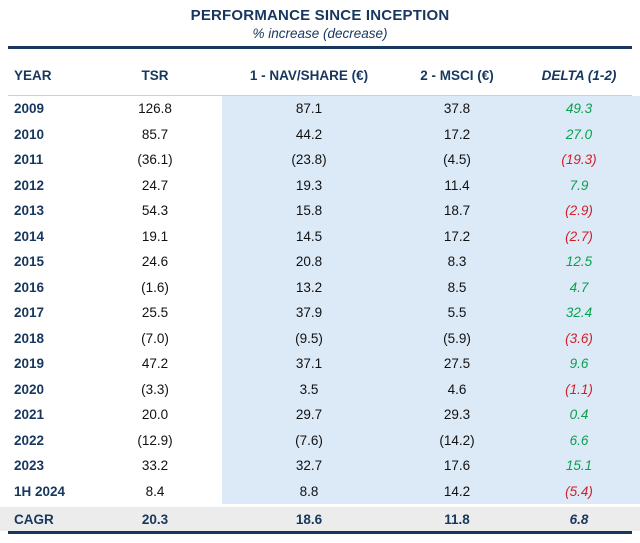 The image size is (640, 543). I want to click on tsr-cell: 24.7, so click(155, 185).